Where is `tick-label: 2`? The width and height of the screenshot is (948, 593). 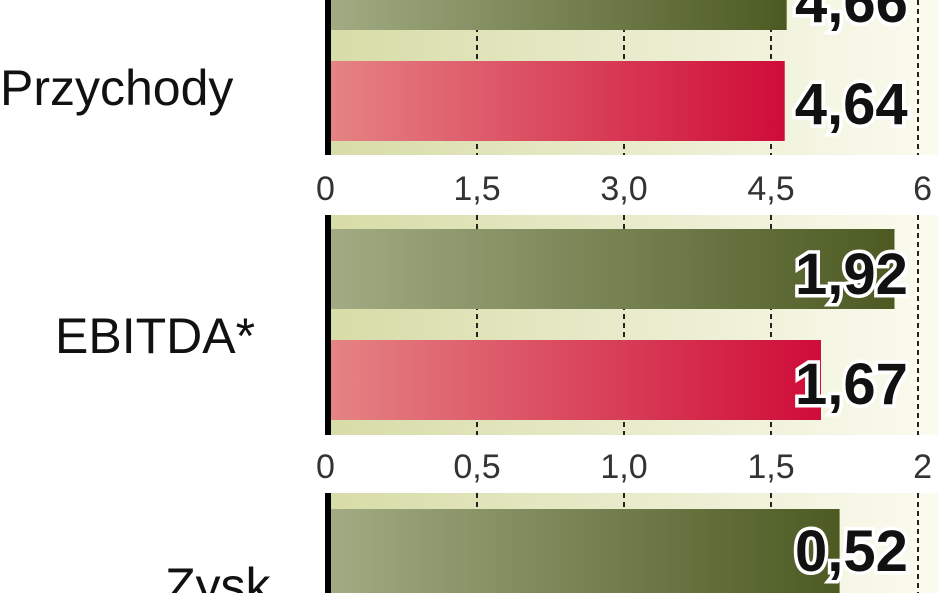
tick-label: 2 is located at coordinates (922, 467).